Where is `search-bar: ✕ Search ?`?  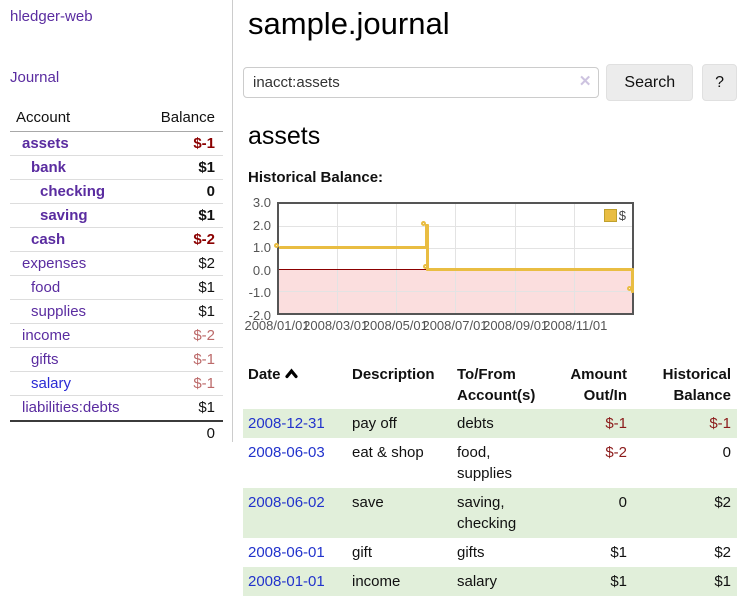 search-bar: ✕ Search ? is located at coordinates (490, 82).